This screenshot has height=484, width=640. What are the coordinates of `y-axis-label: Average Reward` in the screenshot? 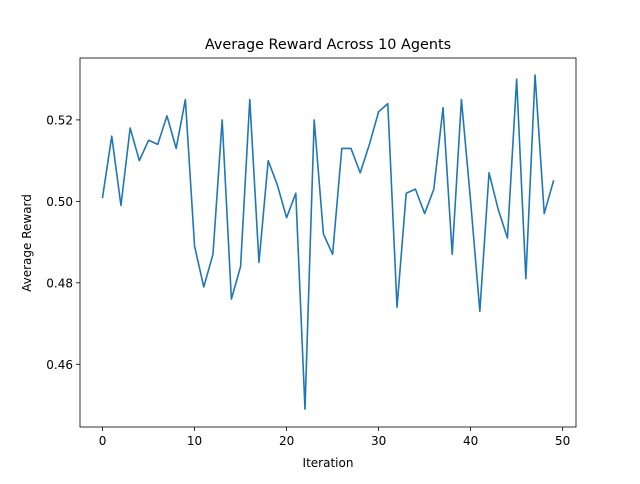 It's located at (27, 243).